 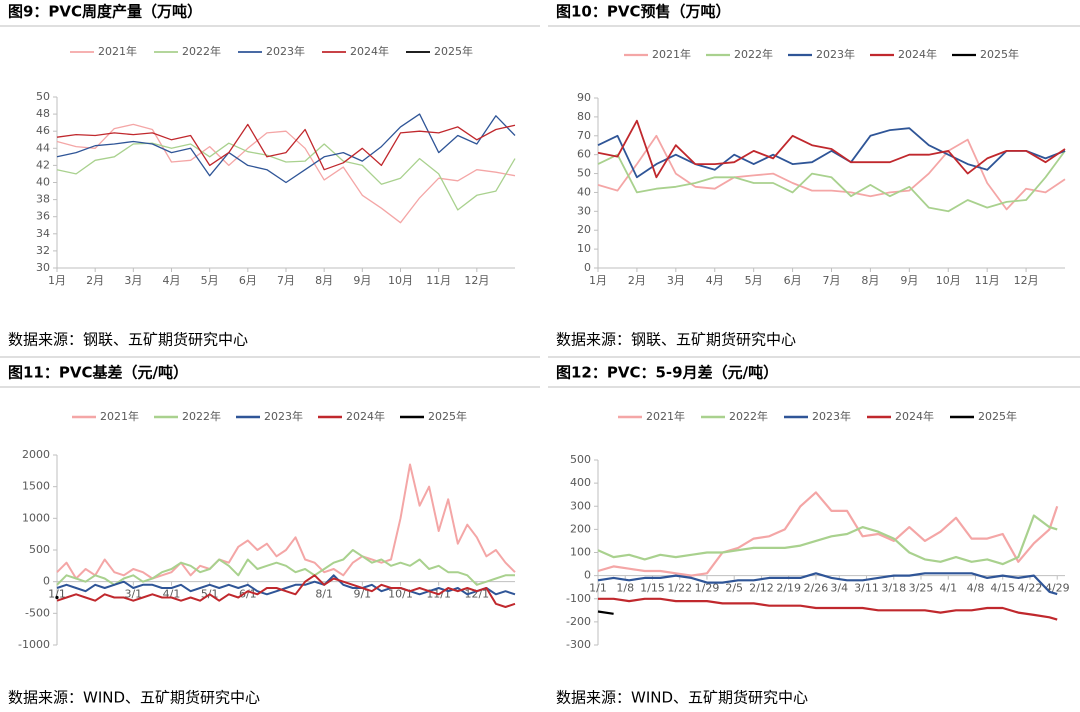 I want to click on x-tick-label: 3/4, so click(x=839, y=588).